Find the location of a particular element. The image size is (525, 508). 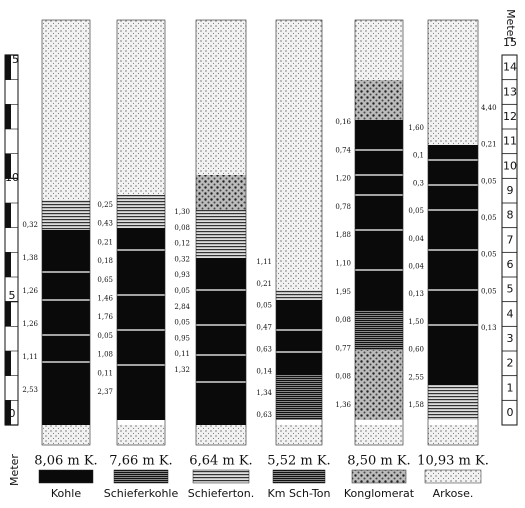

scale-label: 8 is located at coordinates (510, 215).